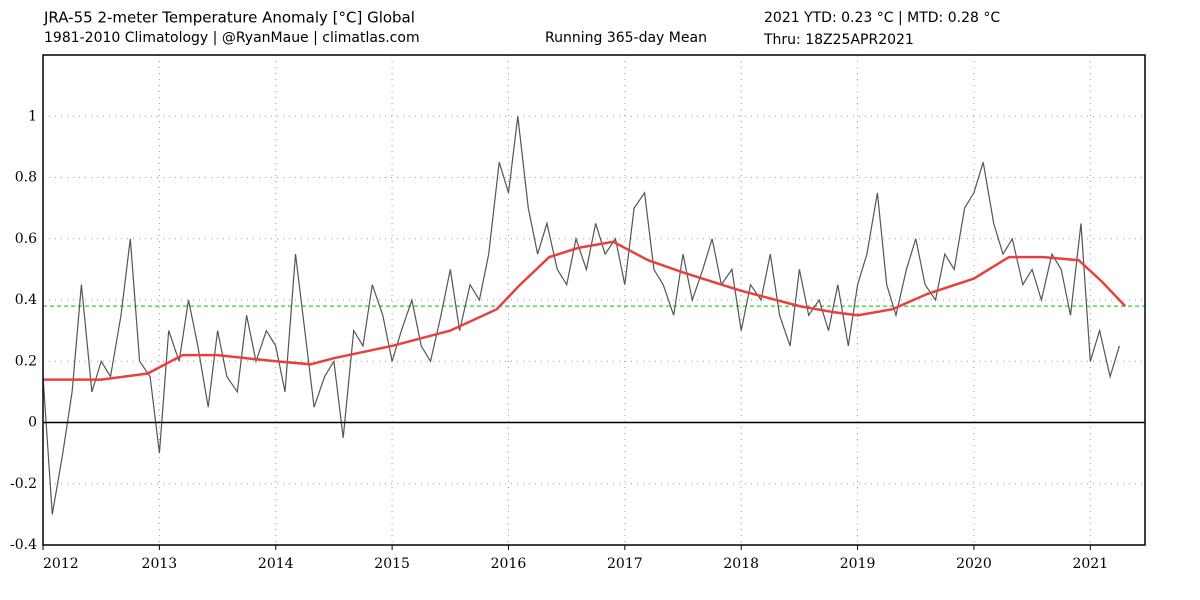 This screenshot has height=600, width=1200. What do you see at coordinates (26, 300) in the screenshot?
I see `y-tick-label: 0.4` at bounding box center [26, 300].